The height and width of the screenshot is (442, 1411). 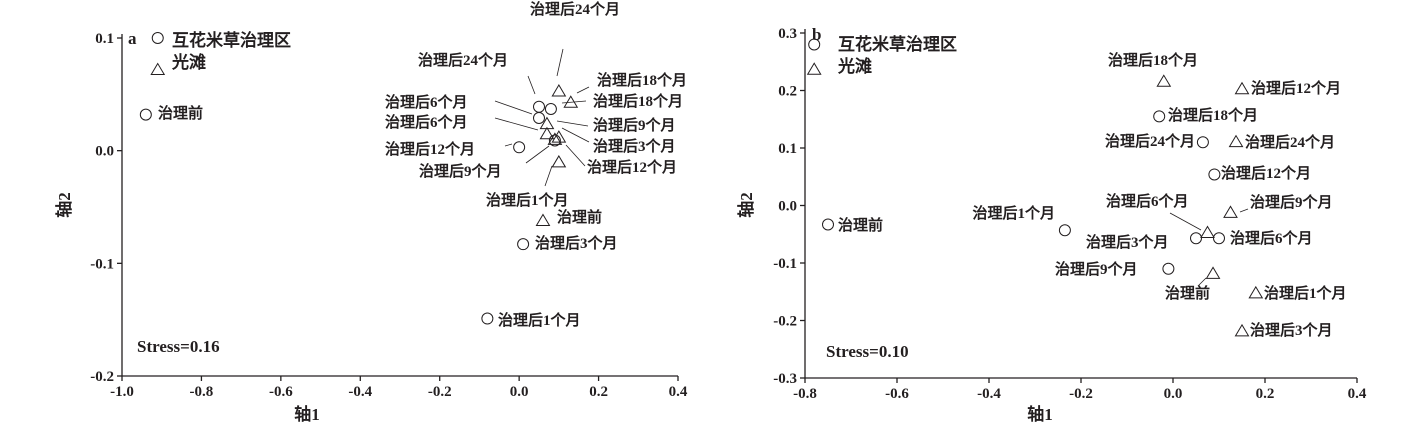 What do you see at coordinates (867, 351) in the screenshot?
I see `stress-annotation: Stress=0.10` at bounding box center [867, 351].